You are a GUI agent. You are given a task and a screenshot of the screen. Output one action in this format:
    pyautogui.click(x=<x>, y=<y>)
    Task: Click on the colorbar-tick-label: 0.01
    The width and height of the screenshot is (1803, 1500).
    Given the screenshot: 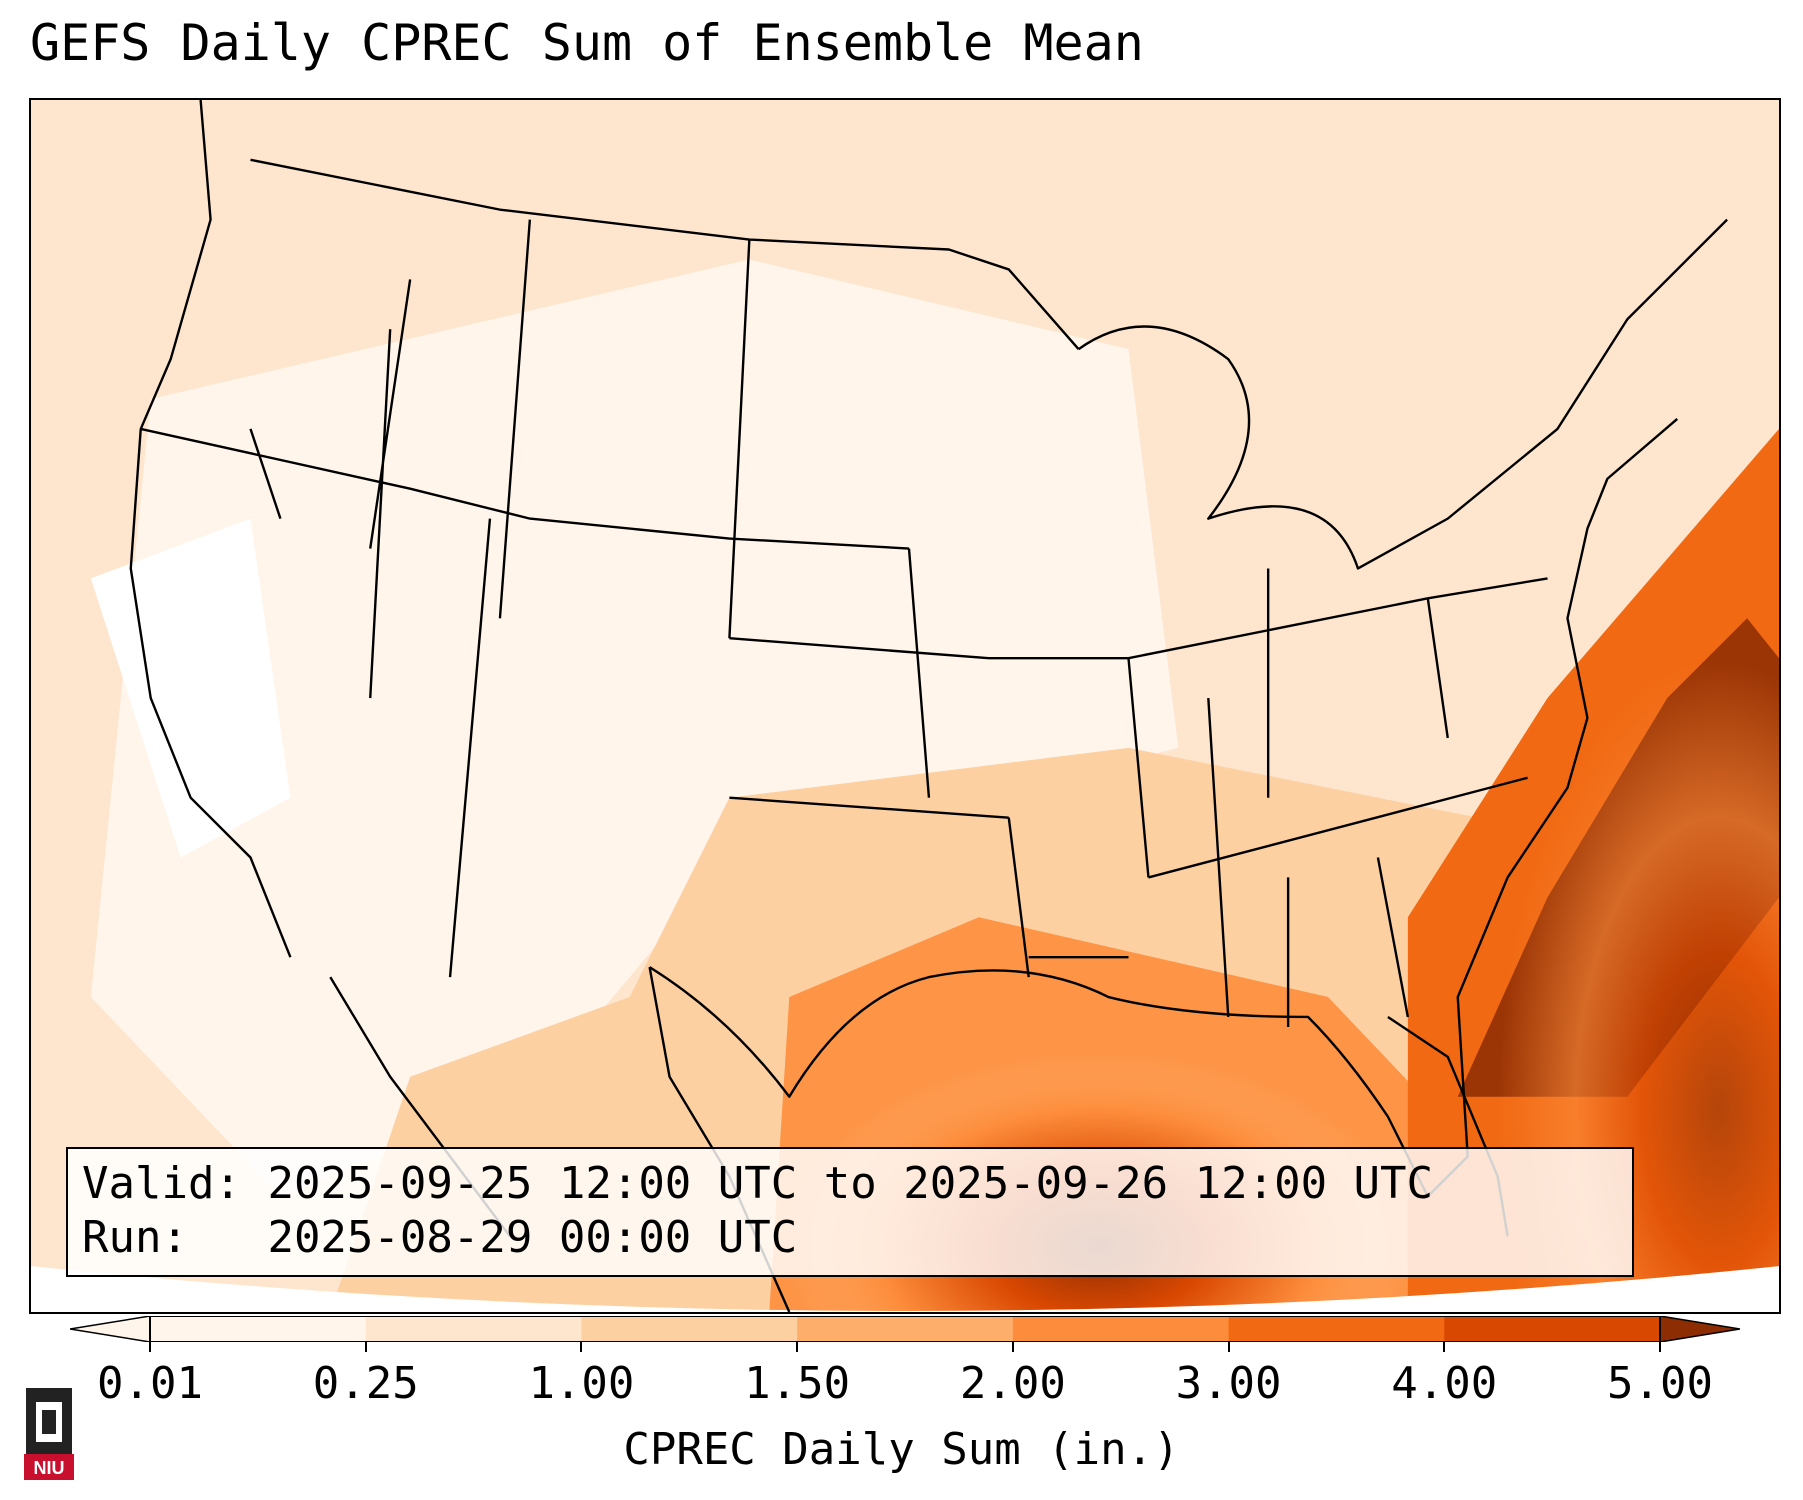 What is the action you would take?
    pyautogui.click(x=150, y=1383)
    